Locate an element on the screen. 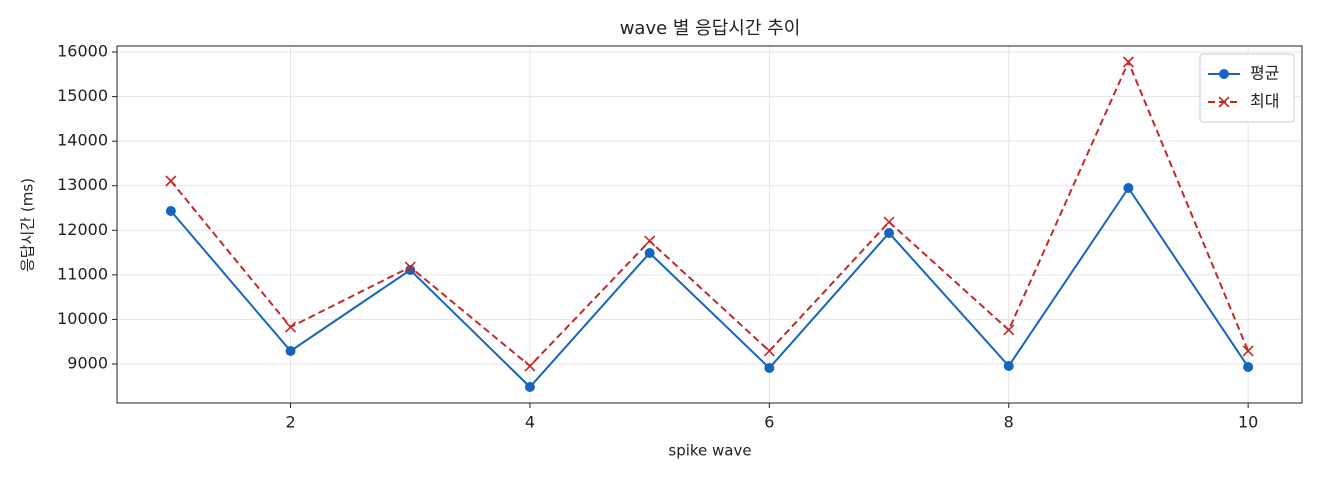 This screenshot has height=480, width=1320. x-tick-label: 10 is located at coordinates (1248, 422).